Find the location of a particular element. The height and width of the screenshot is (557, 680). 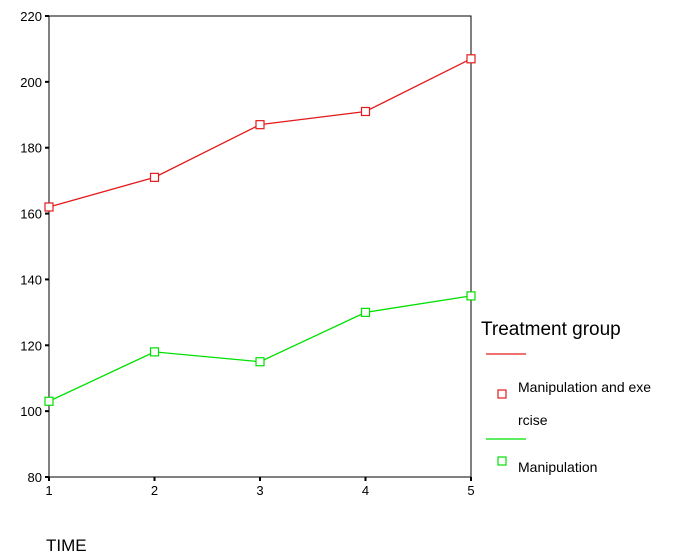

y-tick-label: 180 is located at coordinates (31, 148).